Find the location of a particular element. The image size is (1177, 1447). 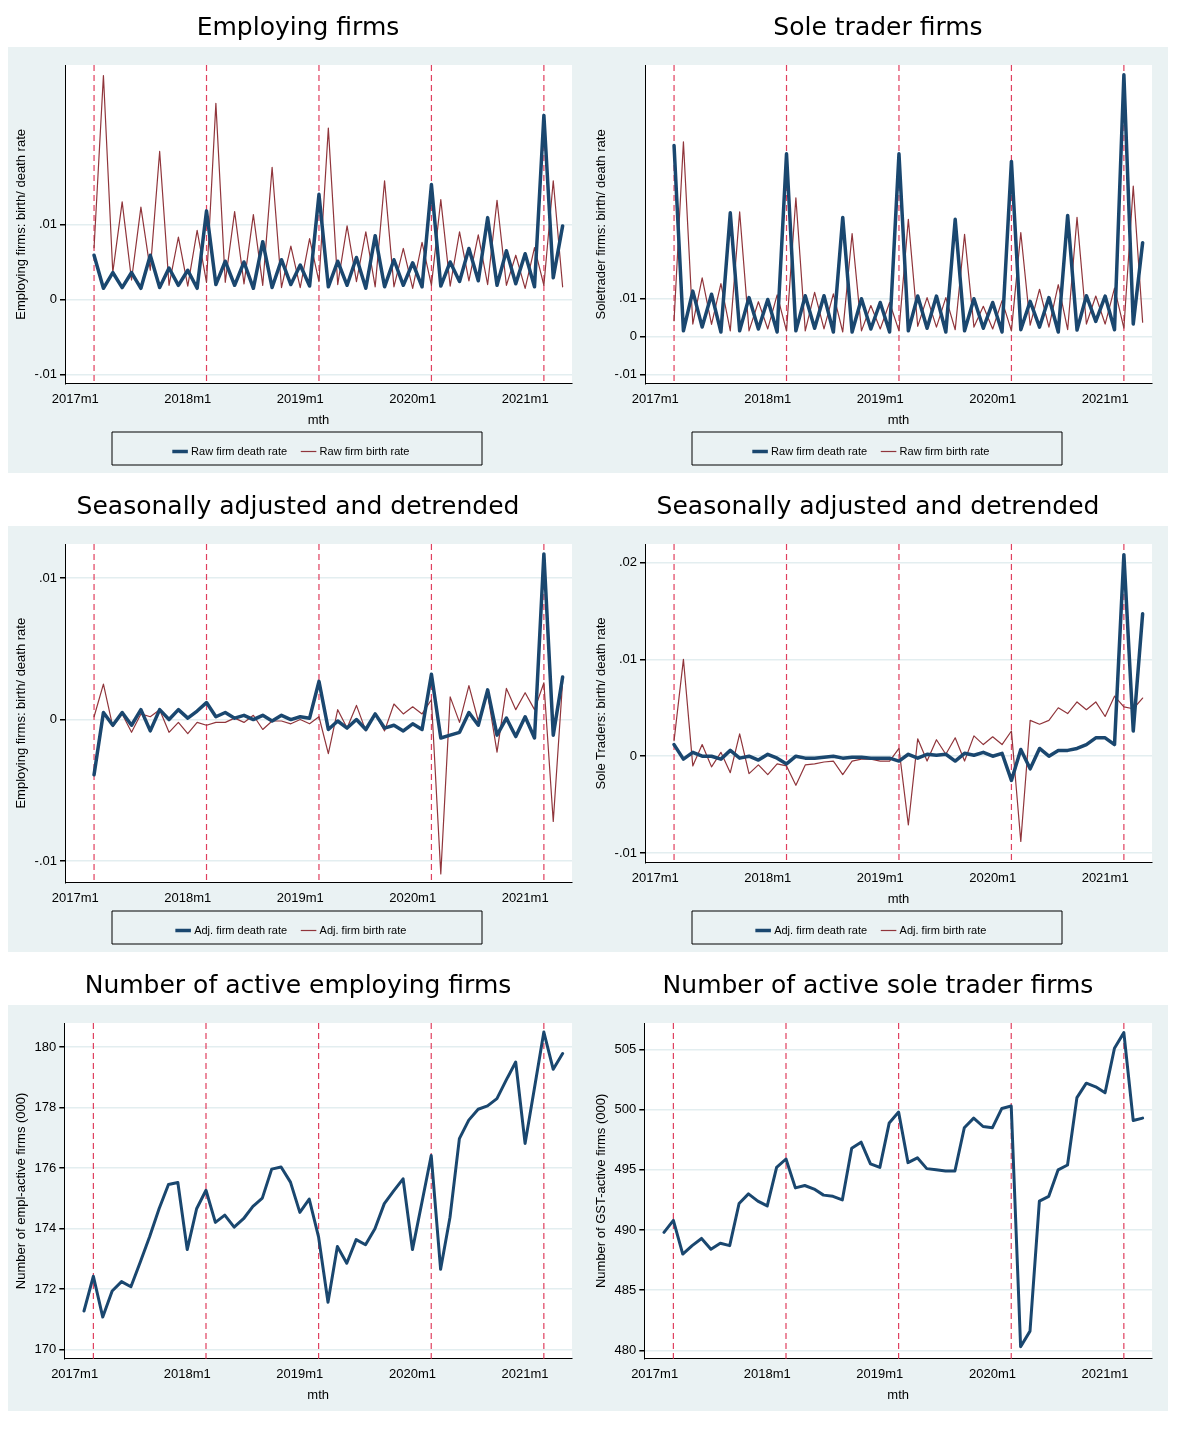

y-tick-label: 180 is located at coordinates (45, 1046).